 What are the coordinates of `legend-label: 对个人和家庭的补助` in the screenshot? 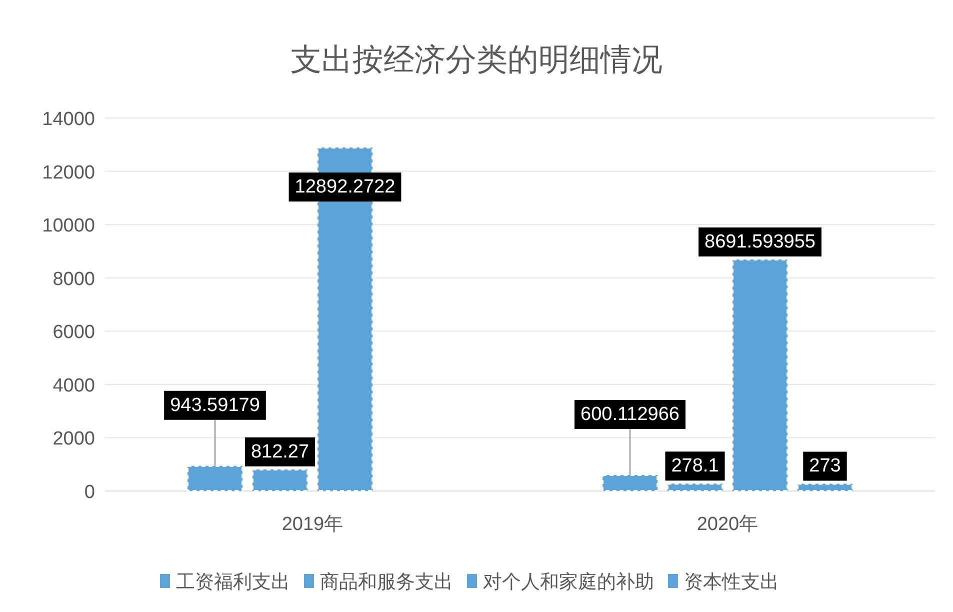 It's located at (568, 582).